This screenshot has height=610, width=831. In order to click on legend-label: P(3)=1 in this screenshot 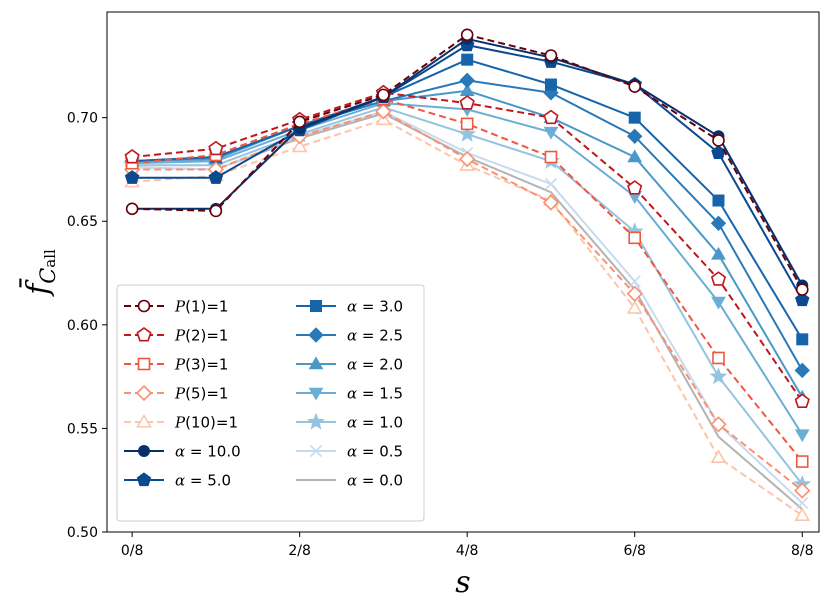, I will do `click(201, 365)`.